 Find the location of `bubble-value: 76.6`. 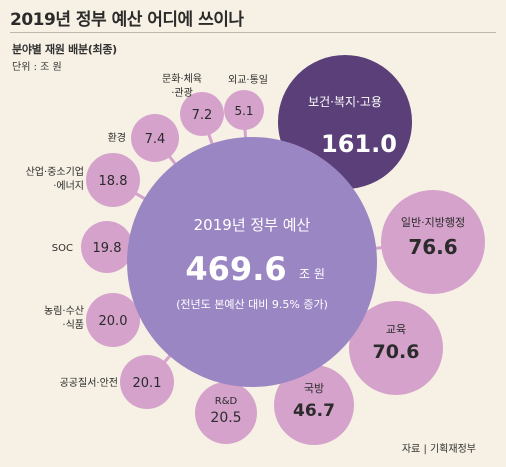

bubble-value: 76.6 is located at coordinates (432, 247).